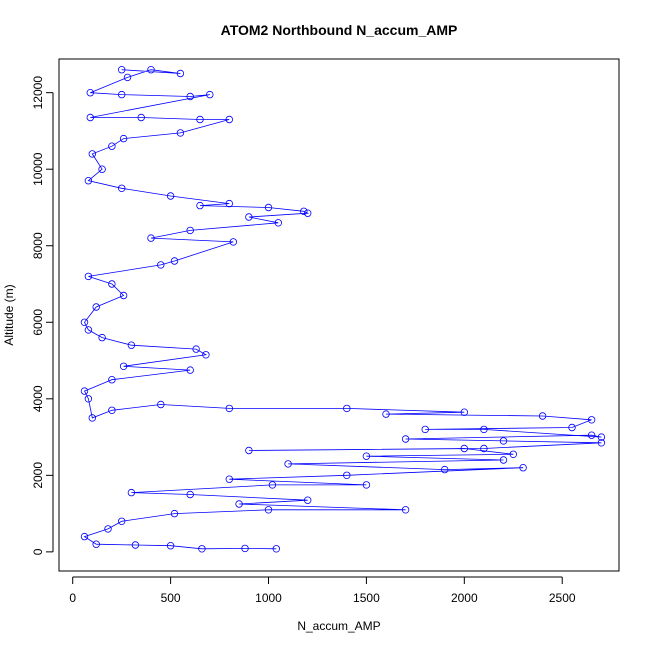 Image resolution: width=650 pixels, height=650 pixels. I want to click on y-axis-label: Altitude (m), so click(9, 314).